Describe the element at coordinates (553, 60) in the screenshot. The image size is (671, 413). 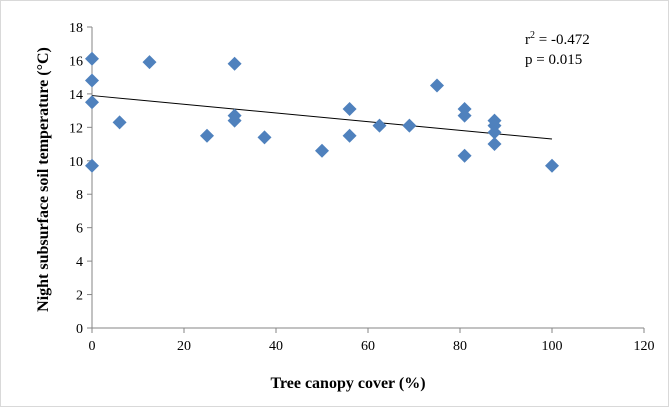
I see `annotation-p-value: p = 0.015` at that location.